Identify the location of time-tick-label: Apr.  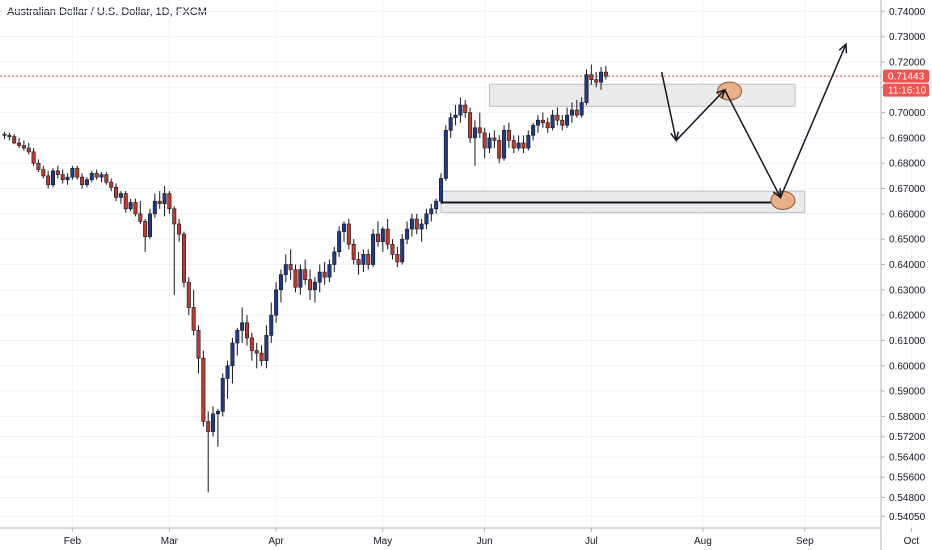
(276, 541).